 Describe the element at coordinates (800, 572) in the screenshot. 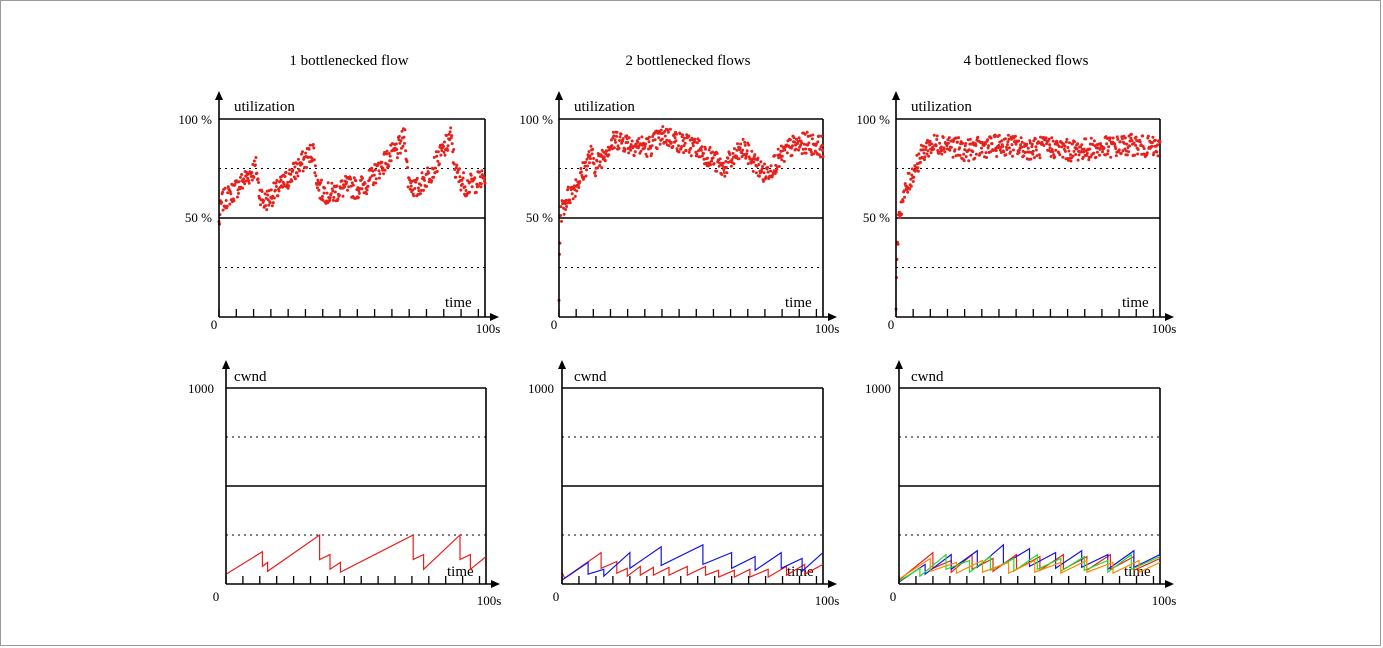

I see `cwnd-xlabel: time` at that location.